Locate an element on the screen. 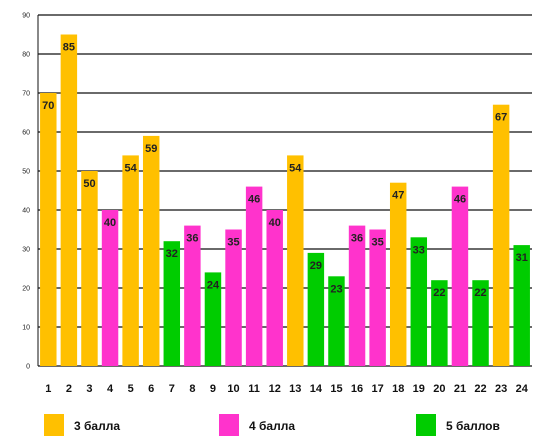 The image size is (540, 447). x-tick-label: 6 is located at coordinates (151, 389).